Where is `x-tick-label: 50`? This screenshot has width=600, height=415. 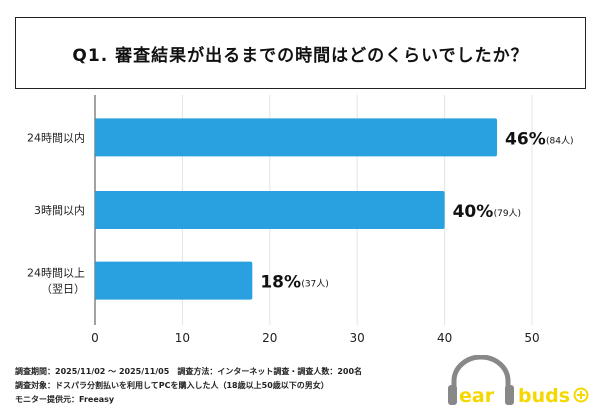 x-tick-label: 50 is located at coordinates (531, 338).